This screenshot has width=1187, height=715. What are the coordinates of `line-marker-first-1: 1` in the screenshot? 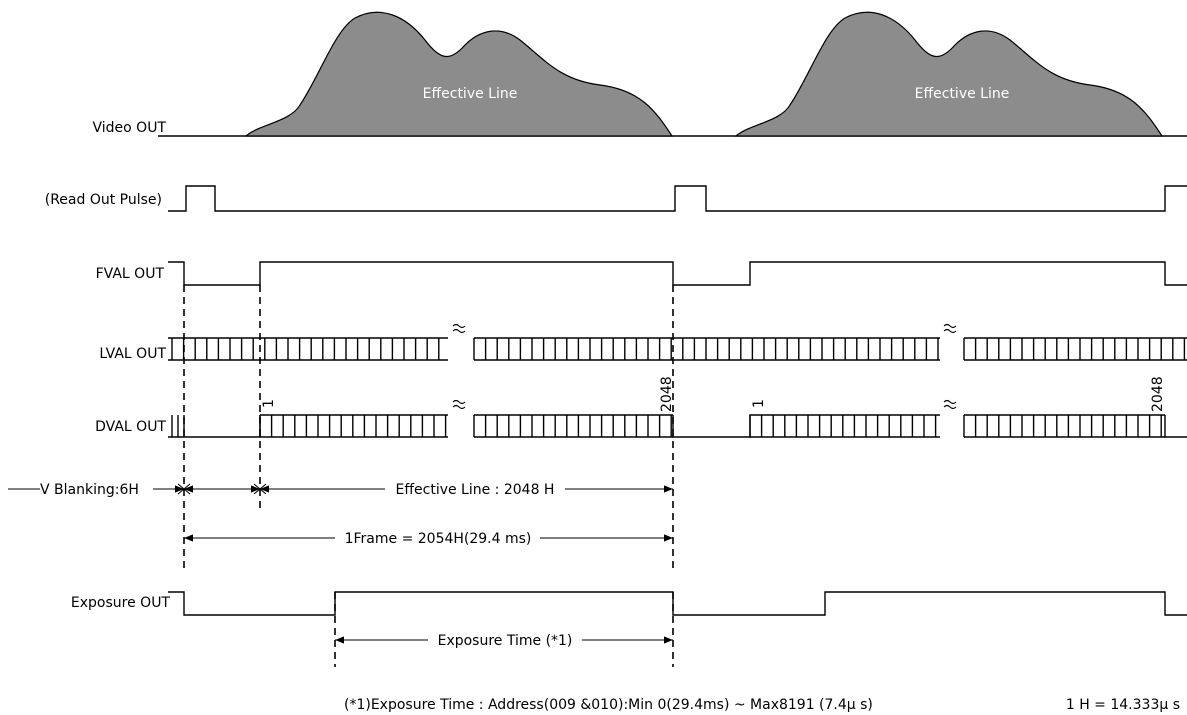 It's located at (269, 403).